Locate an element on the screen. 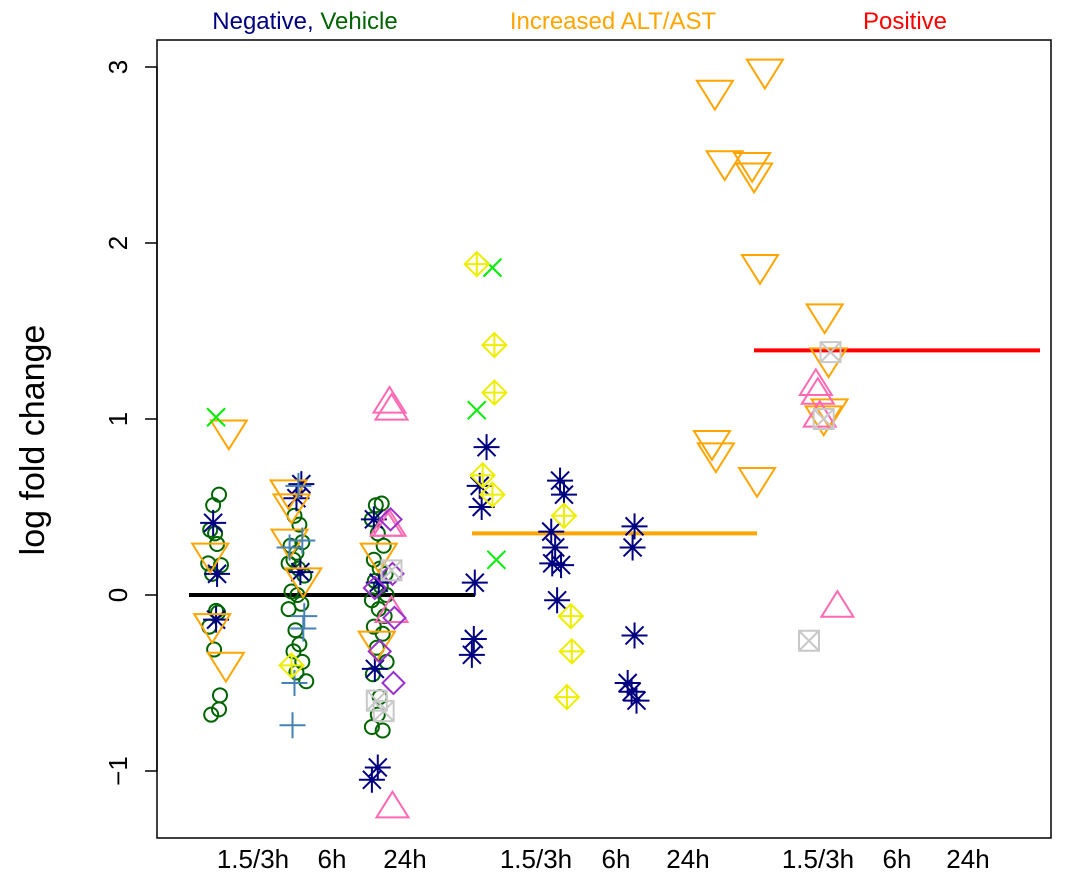 The width and height of the screenshot is (1069, 874). y-axis: −1 0 1 2 3 is located at coordinates (130, 423).